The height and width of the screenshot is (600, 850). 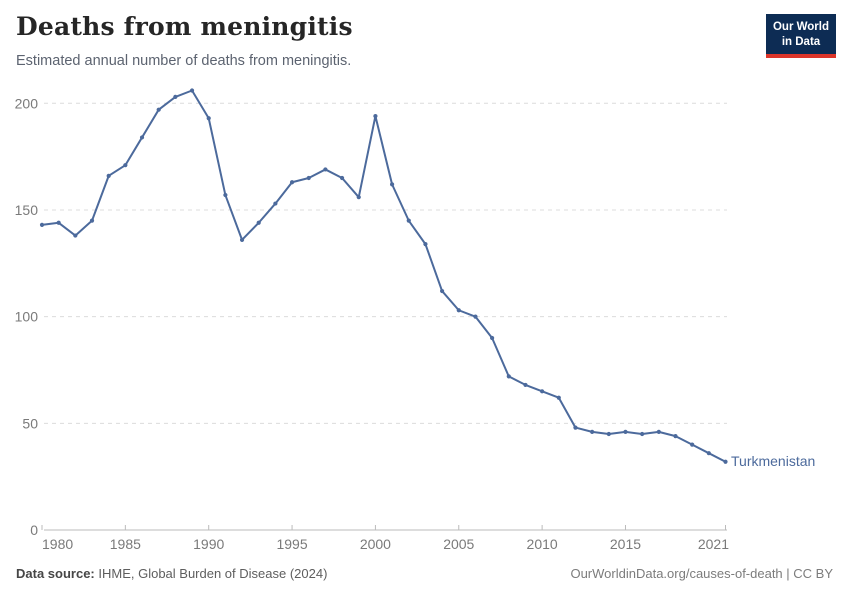 I want to click on x-tick-label: 2000, so click(x=375, y=544).